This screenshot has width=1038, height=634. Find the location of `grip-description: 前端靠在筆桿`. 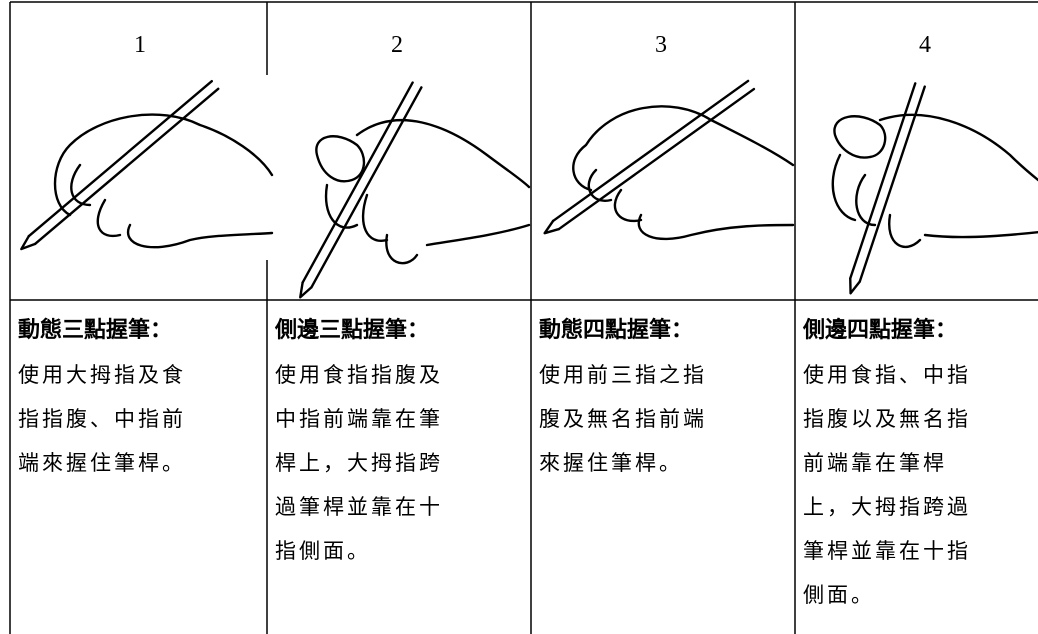

grip-description: 前端靠在筆桿 is located at coordinates (875, 463).